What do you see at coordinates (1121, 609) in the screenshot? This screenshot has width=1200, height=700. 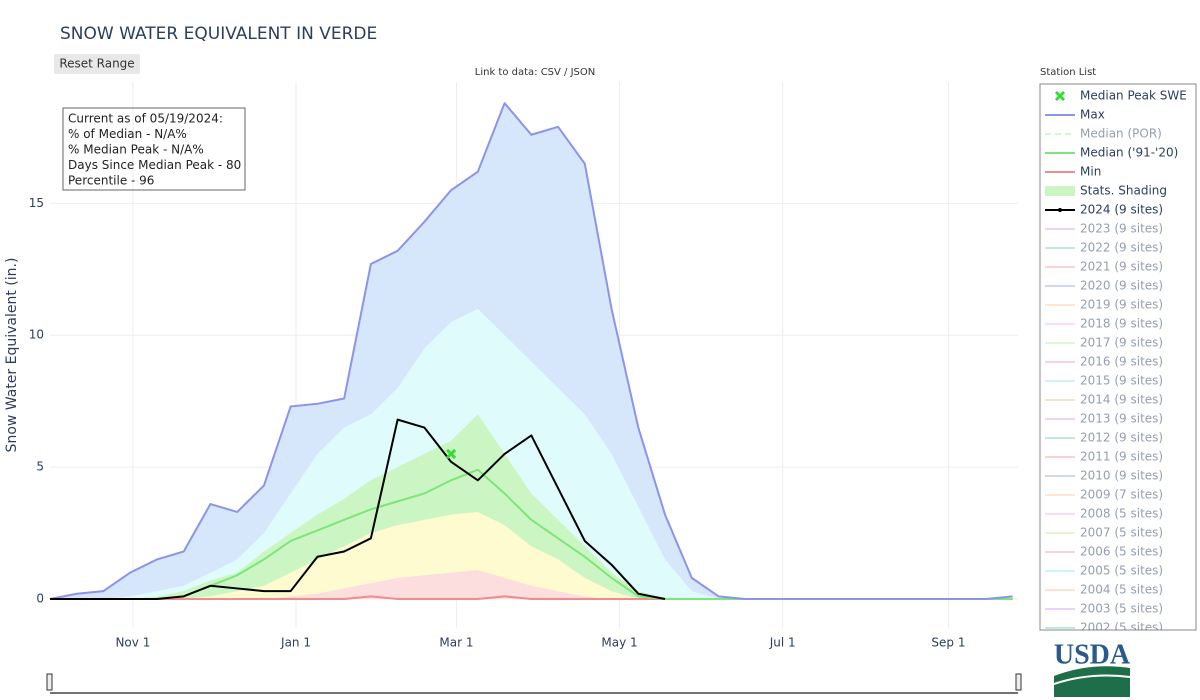 I see `legend-label: 2003 (5 sites)` at bounding box center [1121, 609].